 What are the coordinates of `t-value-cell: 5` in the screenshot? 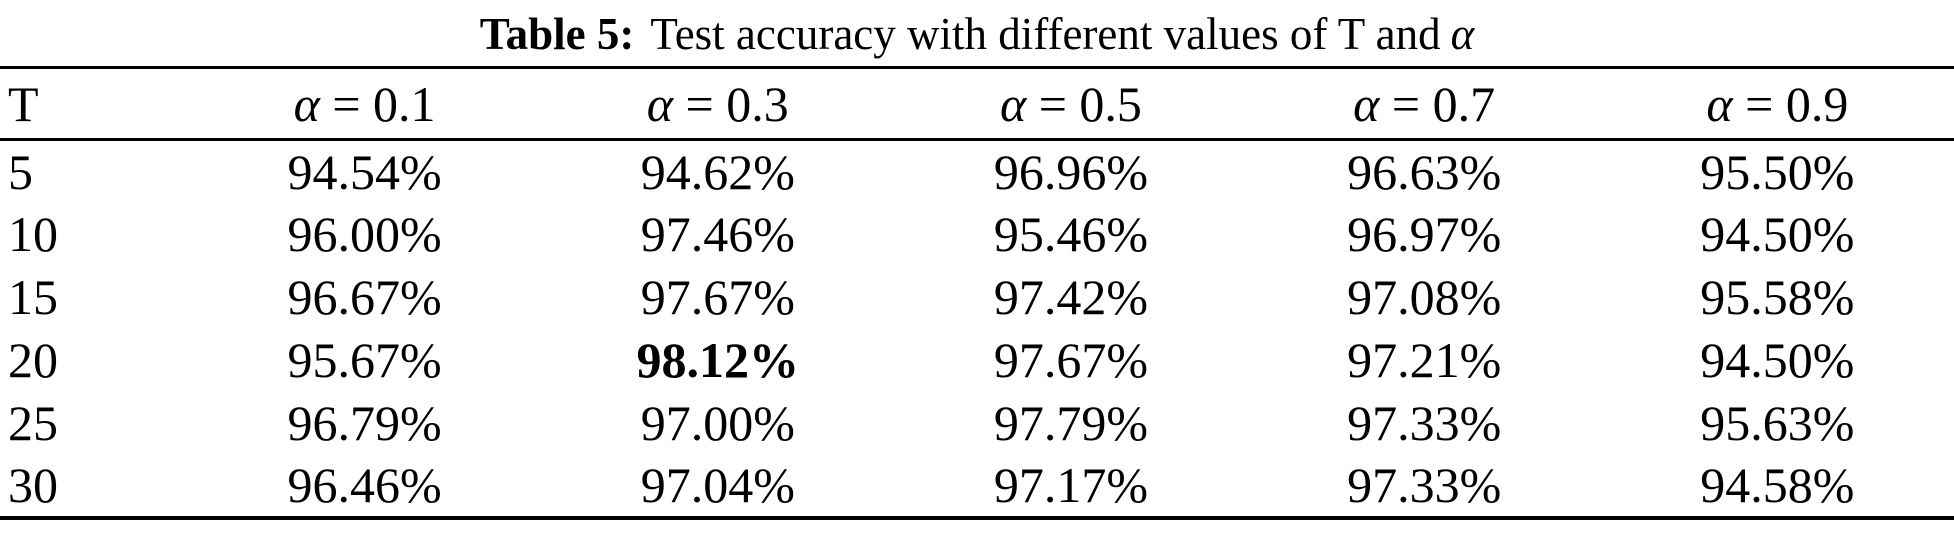 It's located at (20, 171).